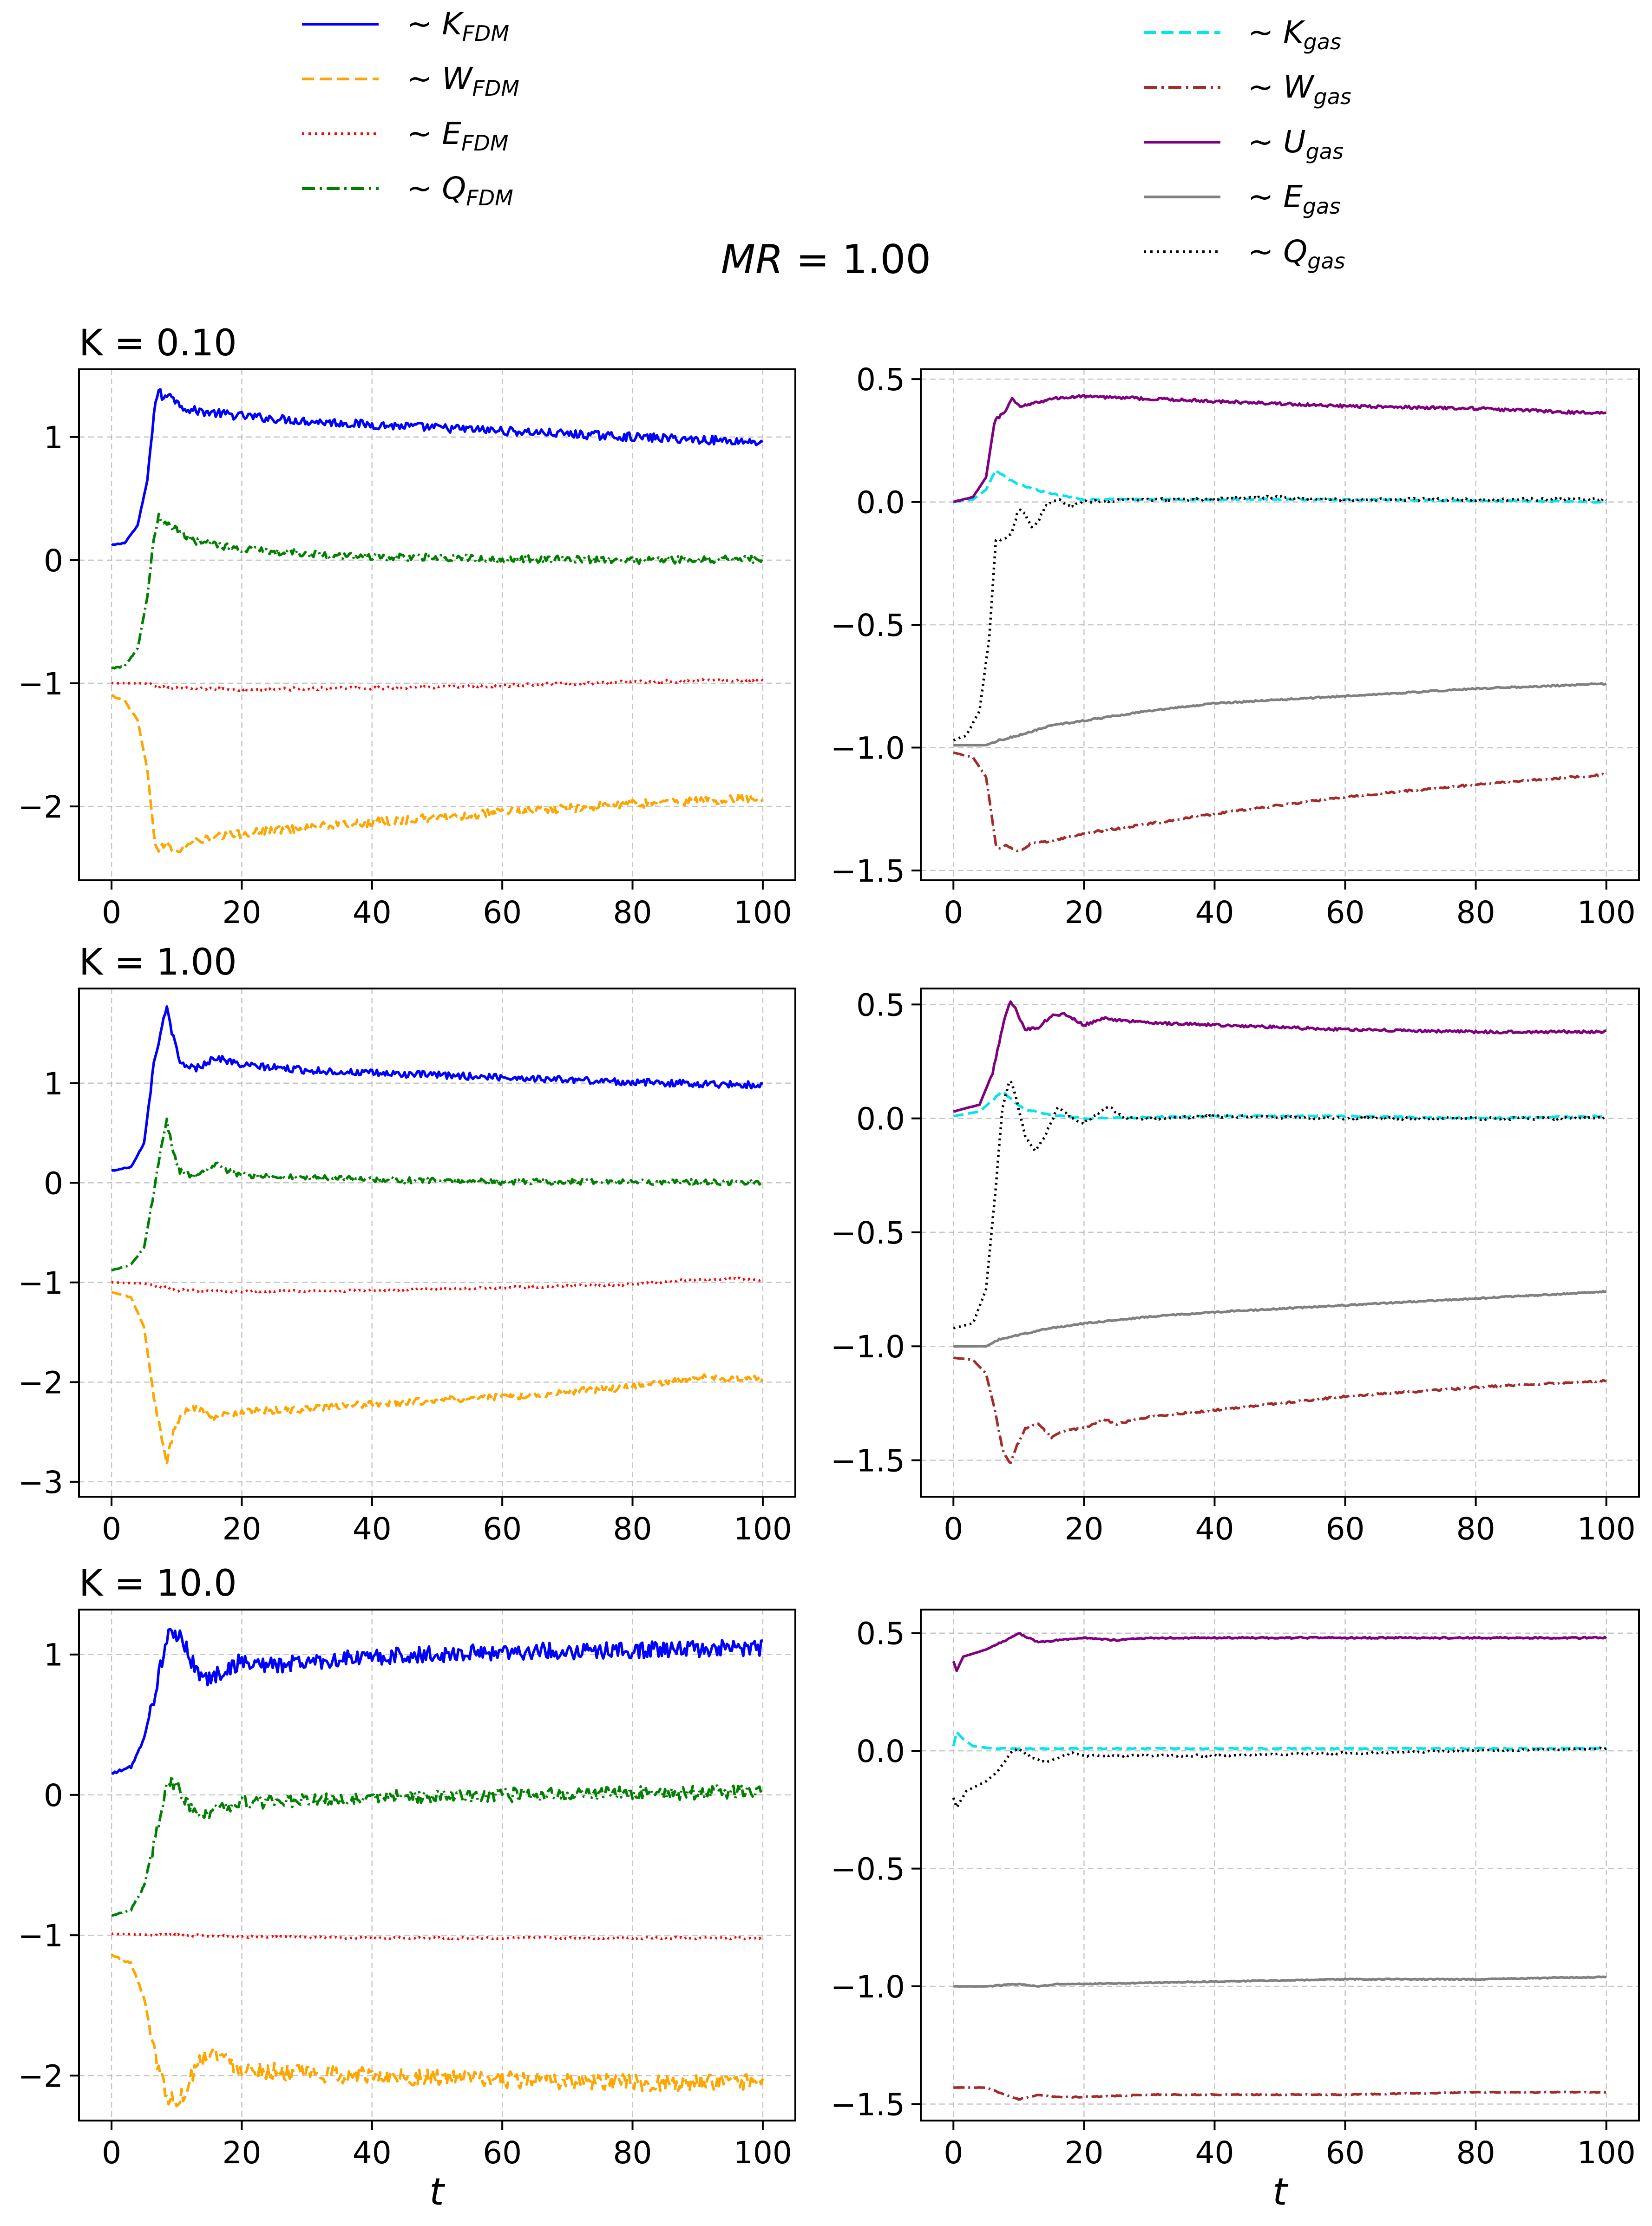 Image resolution: width=1652 pixels, height=2226 pixels. Describe the element at coordinates (410, 108) in the screenshot. I see `legend-fdm: ~ KFDM ~ WFDM ~ EFDM ~ QFDM` at that location.